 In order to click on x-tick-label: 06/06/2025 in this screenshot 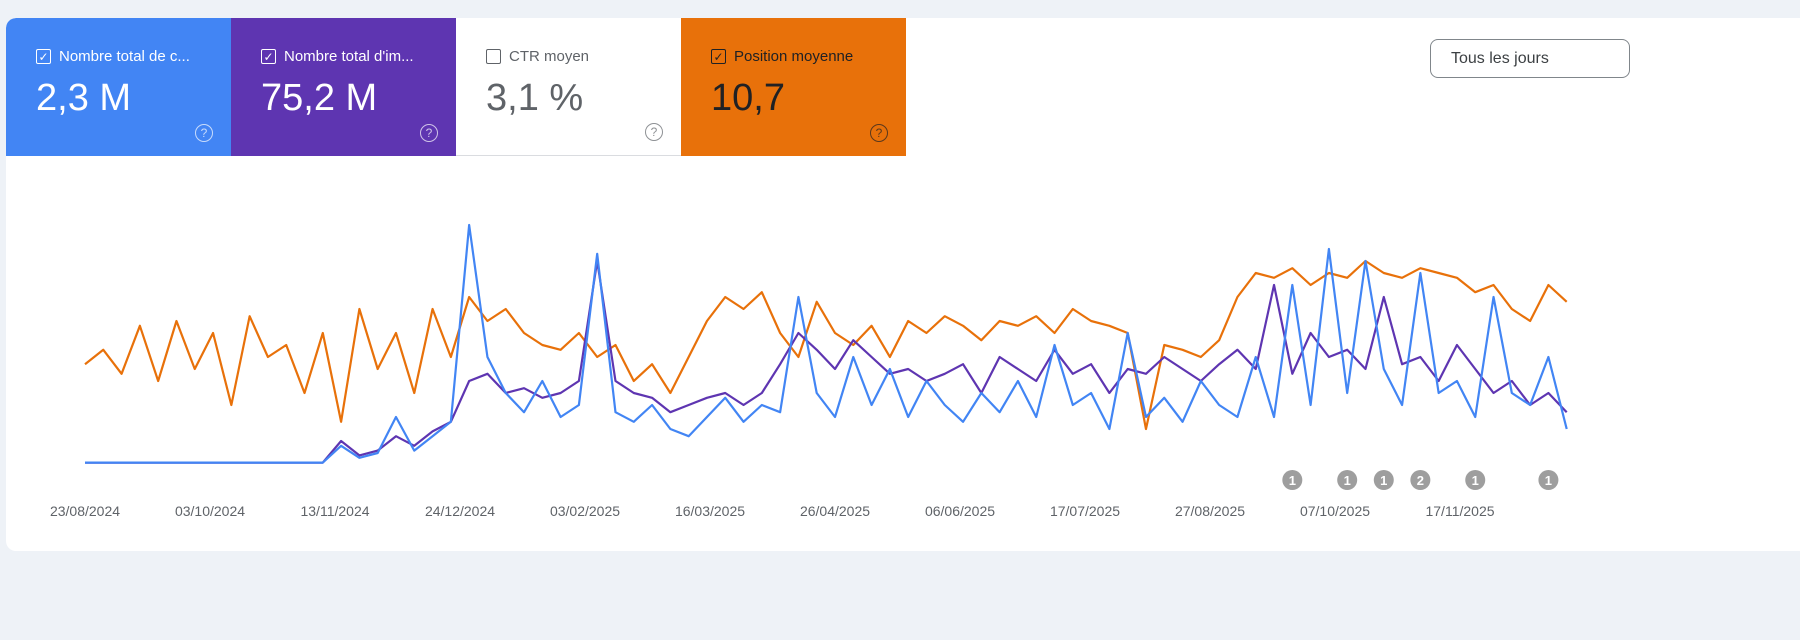, I will do `click(960, 511)`.